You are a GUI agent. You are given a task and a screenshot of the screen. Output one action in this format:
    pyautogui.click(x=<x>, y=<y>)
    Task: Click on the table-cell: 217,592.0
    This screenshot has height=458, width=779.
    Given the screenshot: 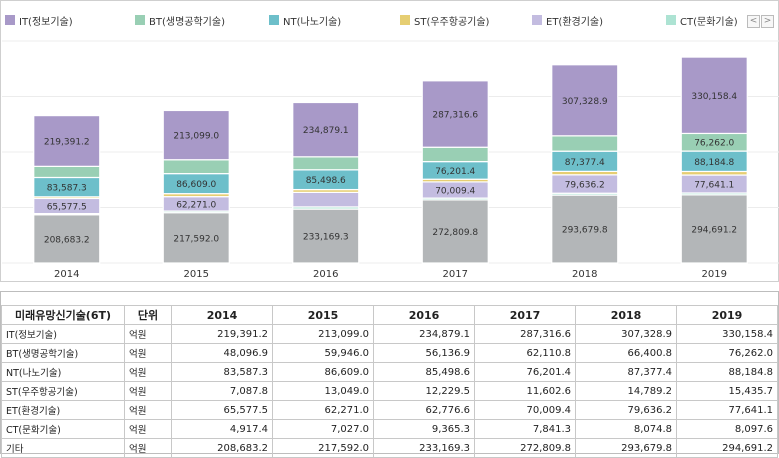 What is the action you would take?
    pyautogui.click(x=323, y=448)
    